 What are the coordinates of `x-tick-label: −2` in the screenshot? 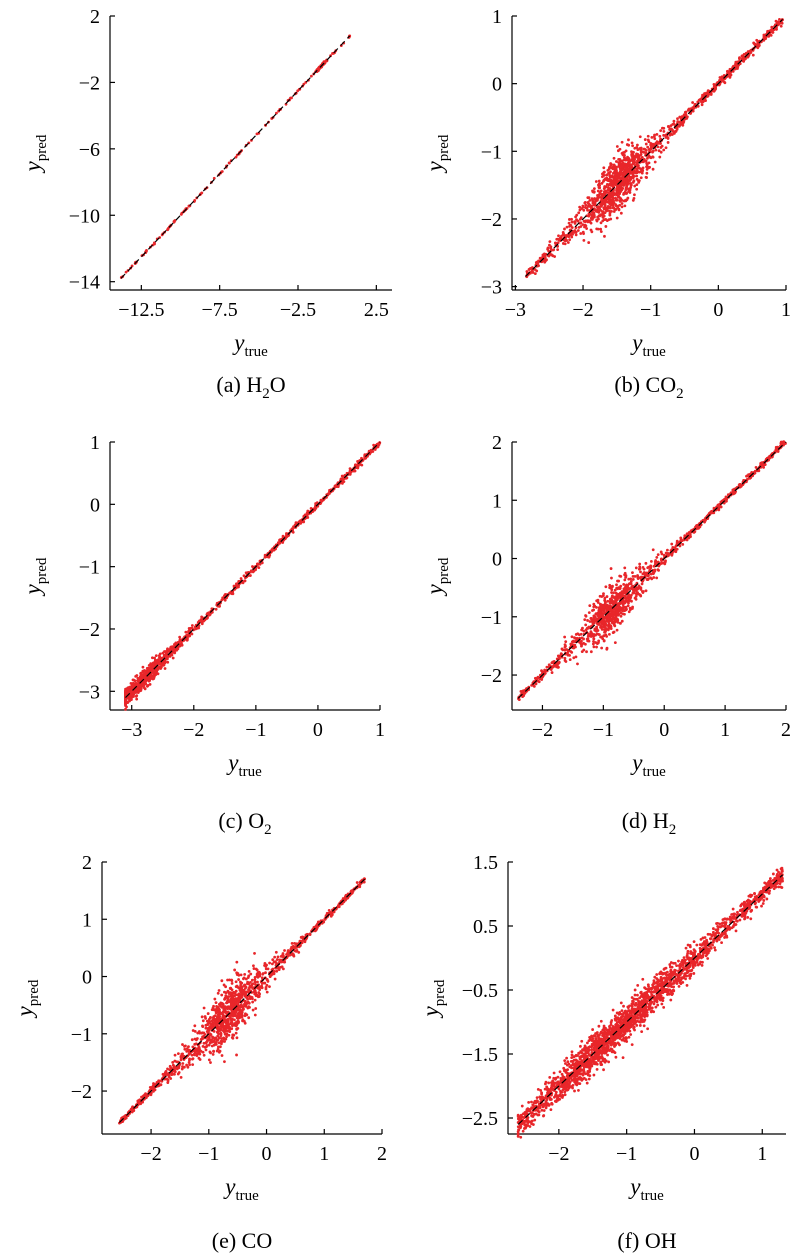 It's located at (193, 730).